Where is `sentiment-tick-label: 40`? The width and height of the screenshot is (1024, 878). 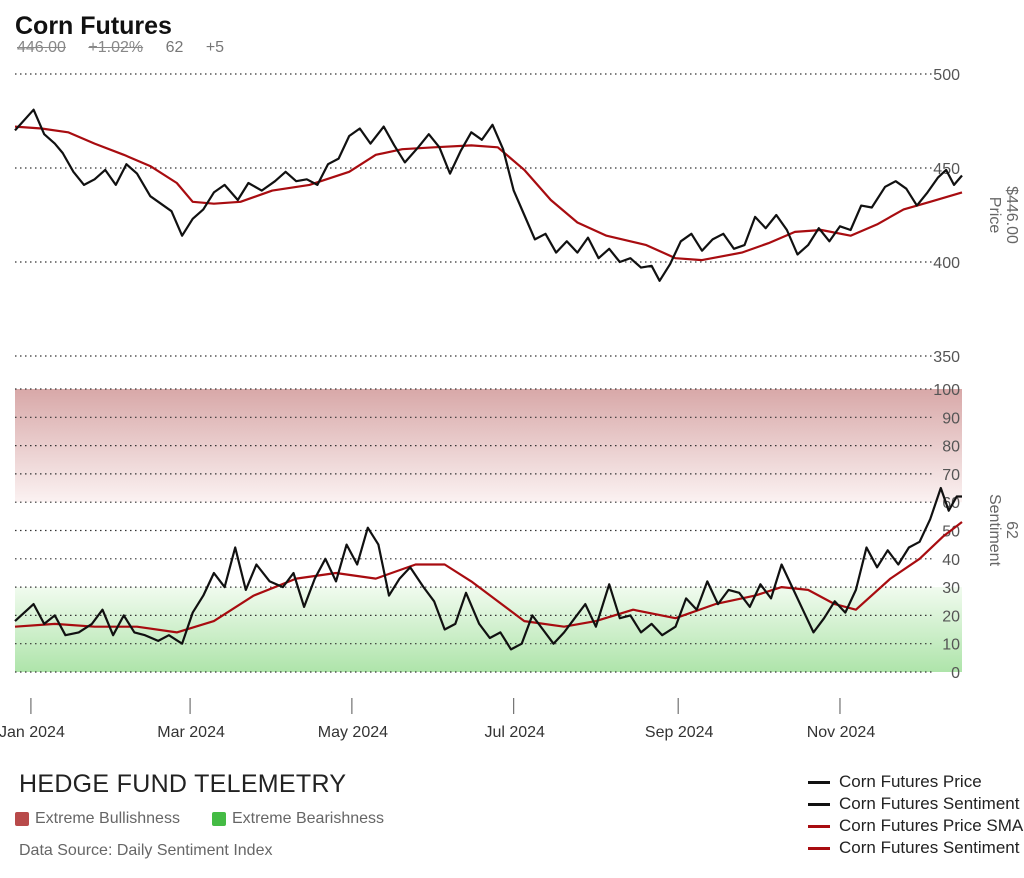 sentiment-tick-label: 40 is located at coordinates (951, 560).